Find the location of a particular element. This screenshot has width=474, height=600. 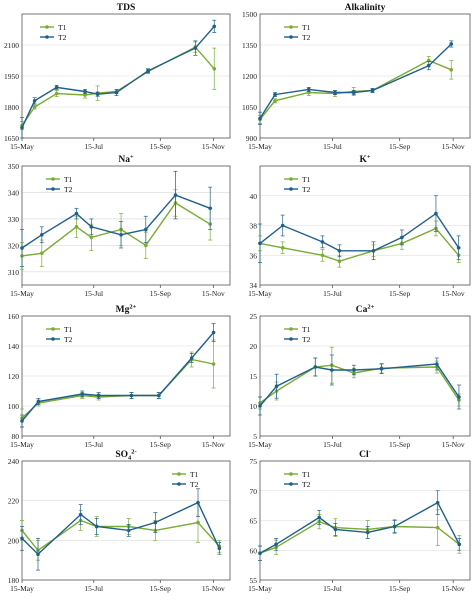

y-tick-label: 900 is located at coordinates (252, 138).